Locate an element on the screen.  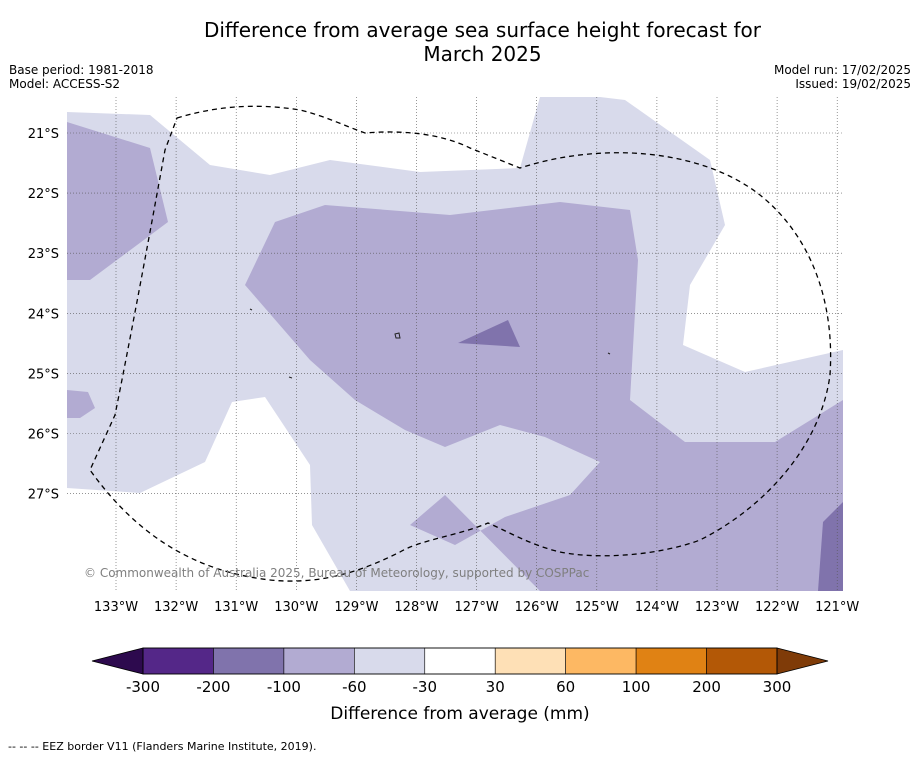
longitude-label: 123°W is located at coordinates (717, 607).